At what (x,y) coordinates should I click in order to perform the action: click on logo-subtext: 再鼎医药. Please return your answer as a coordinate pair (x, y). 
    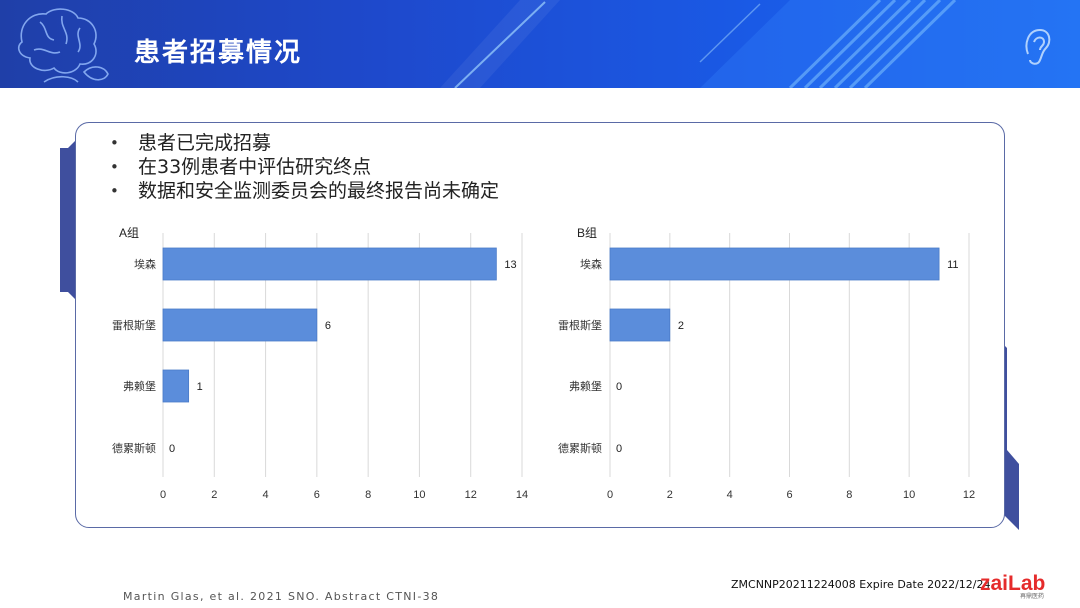
    Looking at the image, I should click on (1032, 596).